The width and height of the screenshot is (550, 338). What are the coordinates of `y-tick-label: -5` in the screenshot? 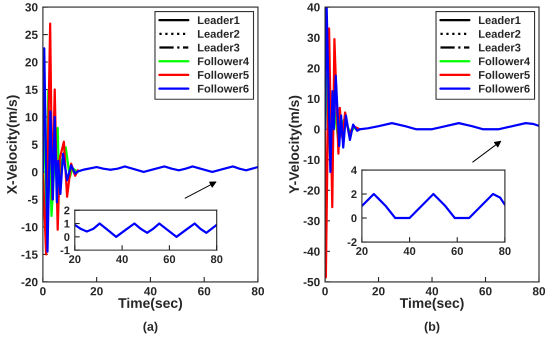 It's located at (33, 200).